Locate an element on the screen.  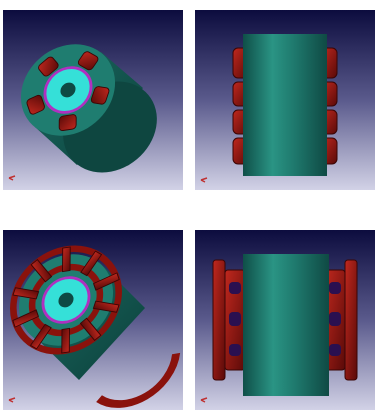
rear-cage is located at coordinates (138, 380).